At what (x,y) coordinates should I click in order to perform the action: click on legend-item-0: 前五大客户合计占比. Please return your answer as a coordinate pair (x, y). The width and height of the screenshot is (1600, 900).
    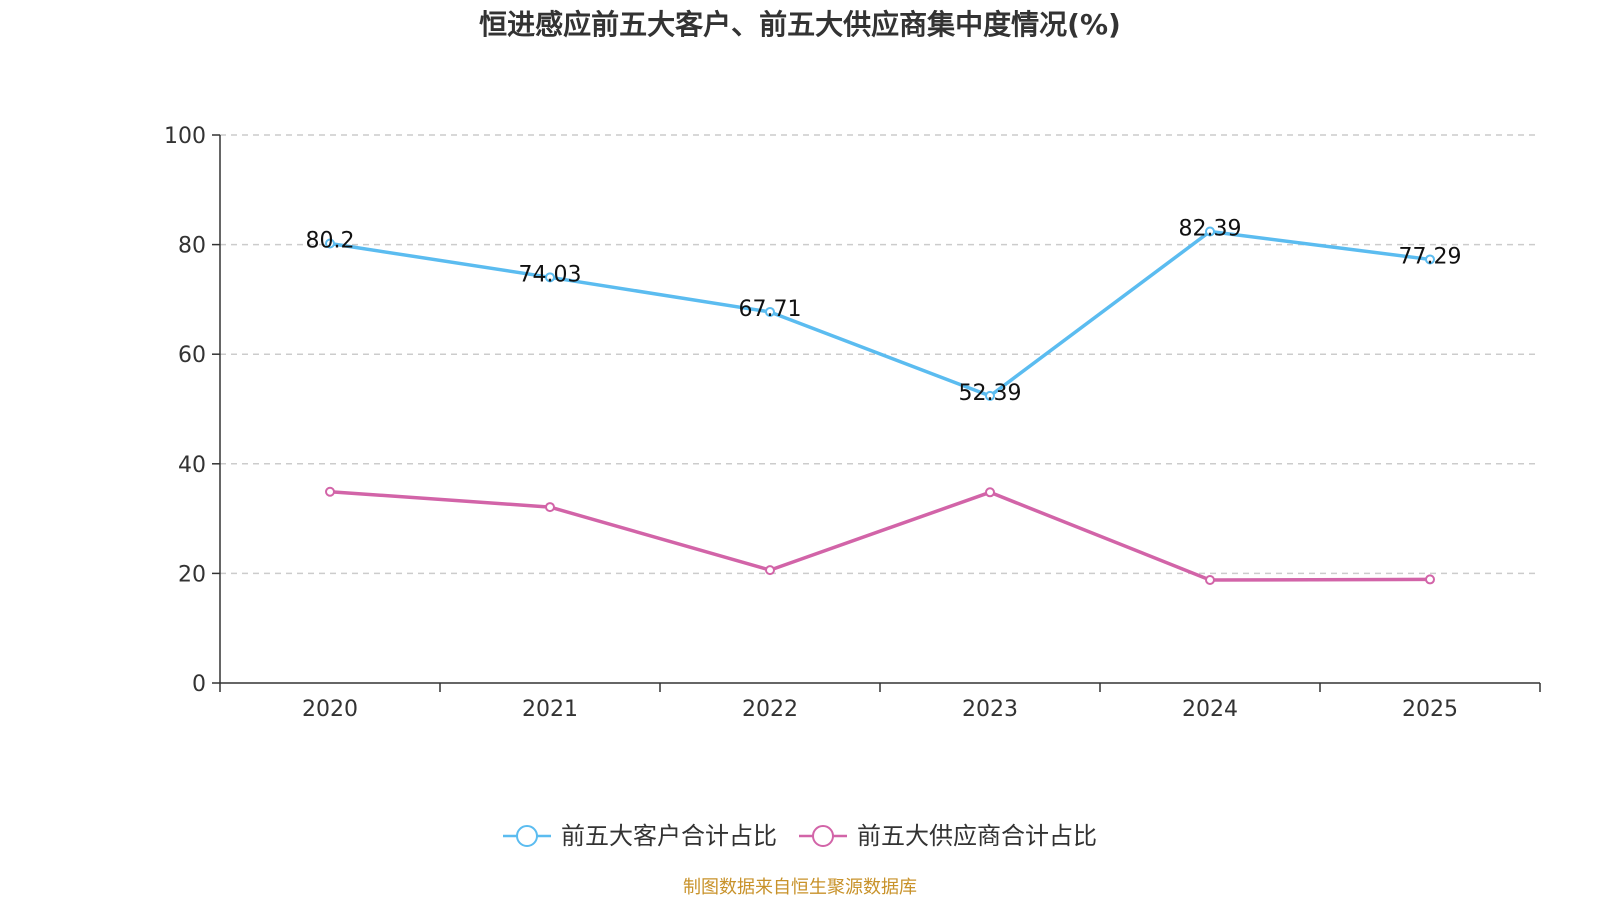
    Looking at the image, I should click on (640, 836).